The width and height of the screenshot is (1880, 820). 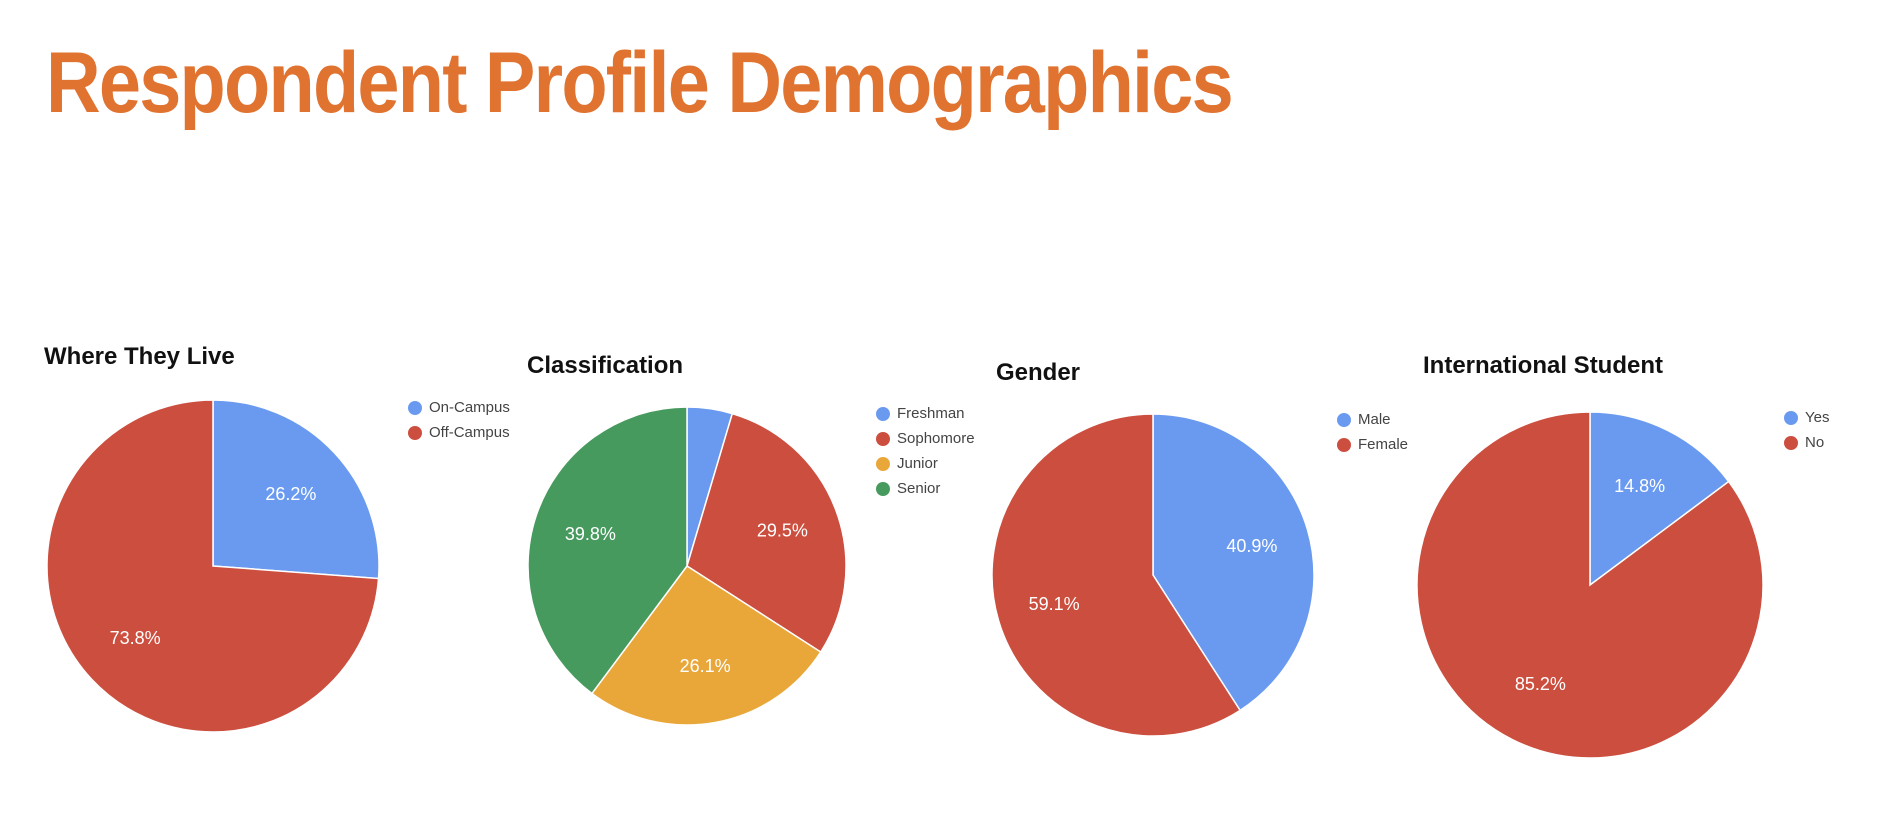 What do you see at coordinates (1659, 499) in the screenshot?
I see `pie-slice-yes` at bounding box center [1659, 499].